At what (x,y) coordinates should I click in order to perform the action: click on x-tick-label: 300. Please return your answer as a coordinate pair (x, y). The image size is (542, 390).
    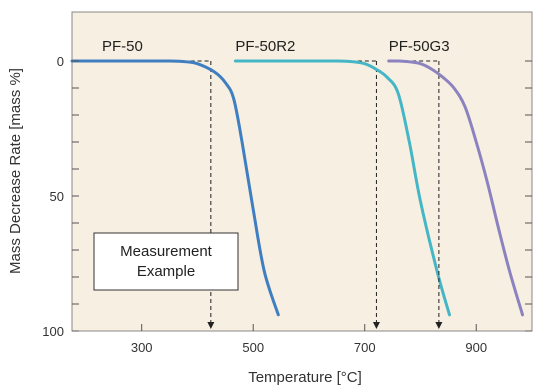
    Looking at the image, I should click on (142, 347).